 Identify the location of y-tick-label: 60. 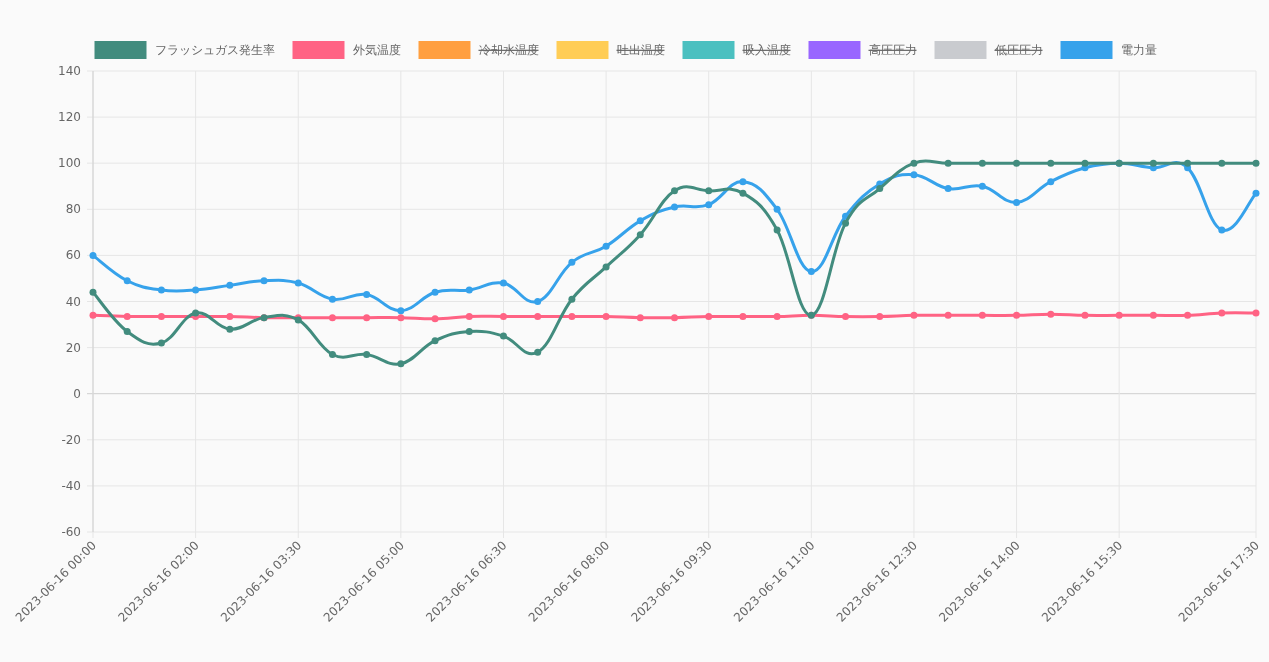
(73, 255).